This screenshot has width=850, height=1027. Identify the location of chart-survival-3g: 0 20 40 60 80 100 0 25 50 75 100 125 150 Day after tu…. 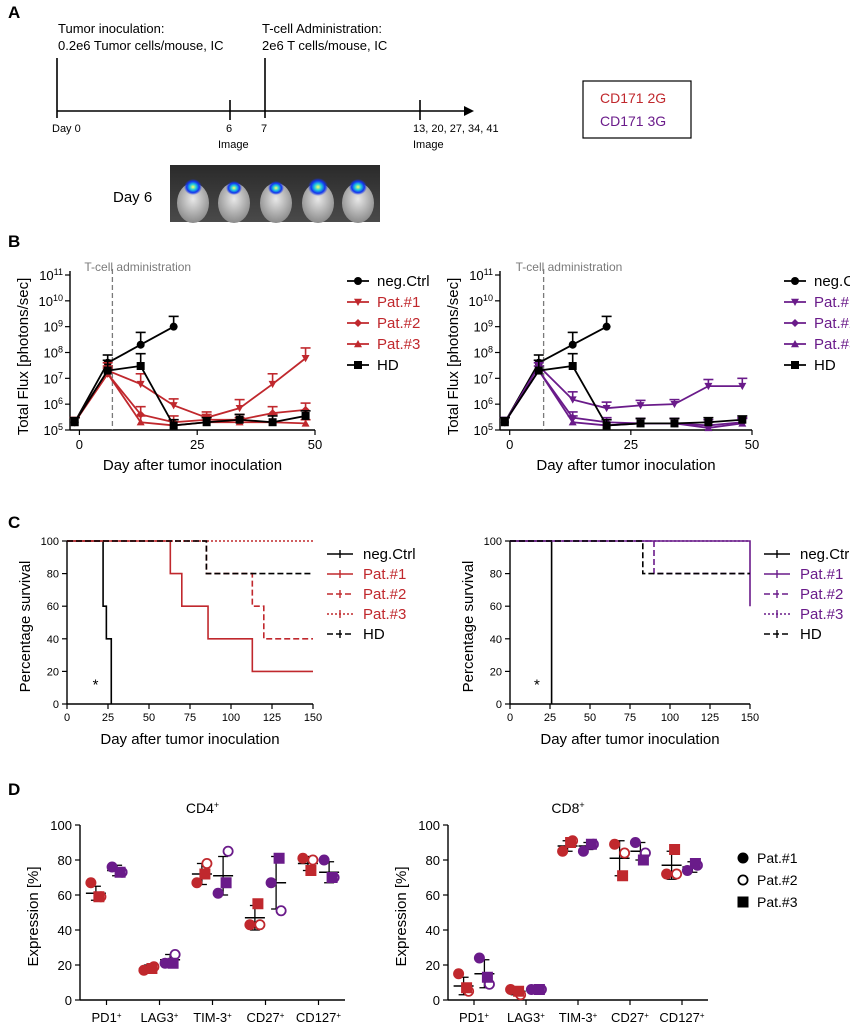
(655, 642).